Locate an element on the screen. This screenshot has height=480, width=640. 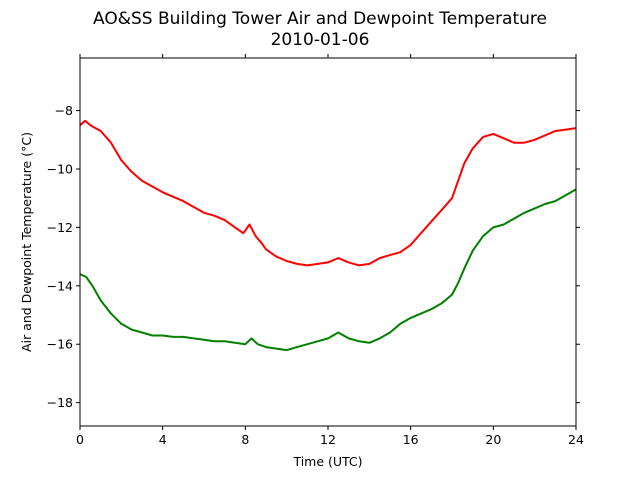
y-tick-label: −14 is located at coordinates (60, 285).